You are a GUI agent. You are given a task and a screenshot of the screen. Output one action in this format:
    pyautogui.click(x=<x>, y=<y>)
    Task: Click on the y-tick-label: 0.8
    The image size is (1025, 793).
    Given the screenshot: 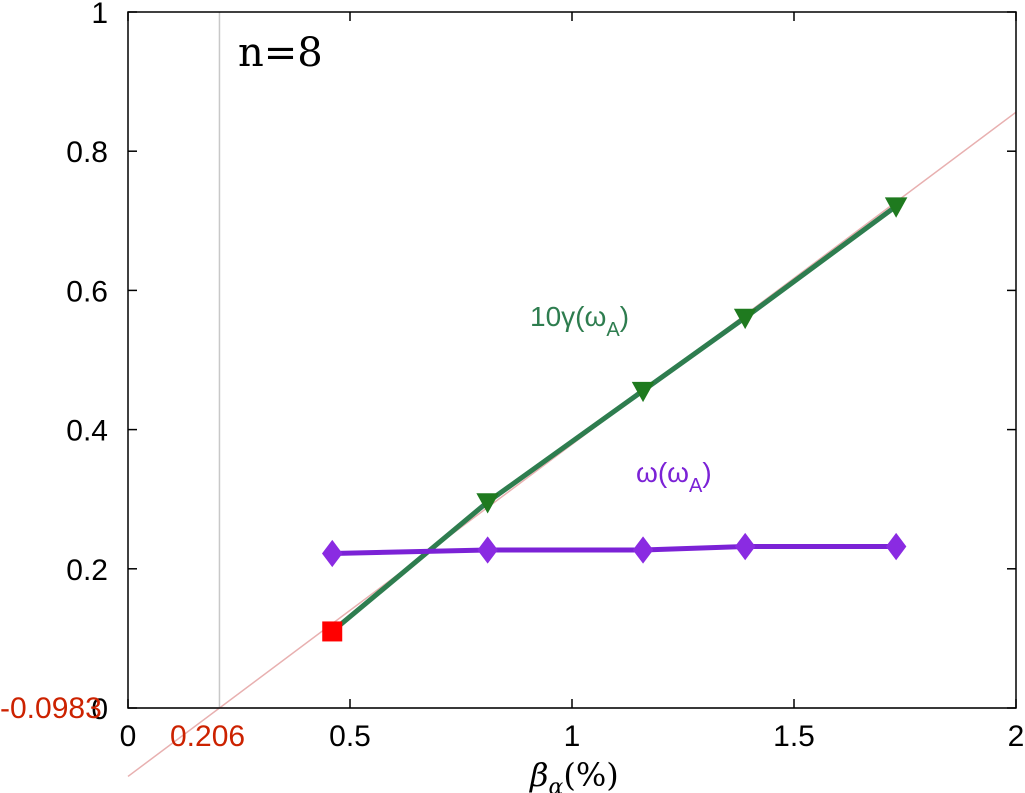 What is the action you would take?
    pyautogui.click(x=87, y=152)
    